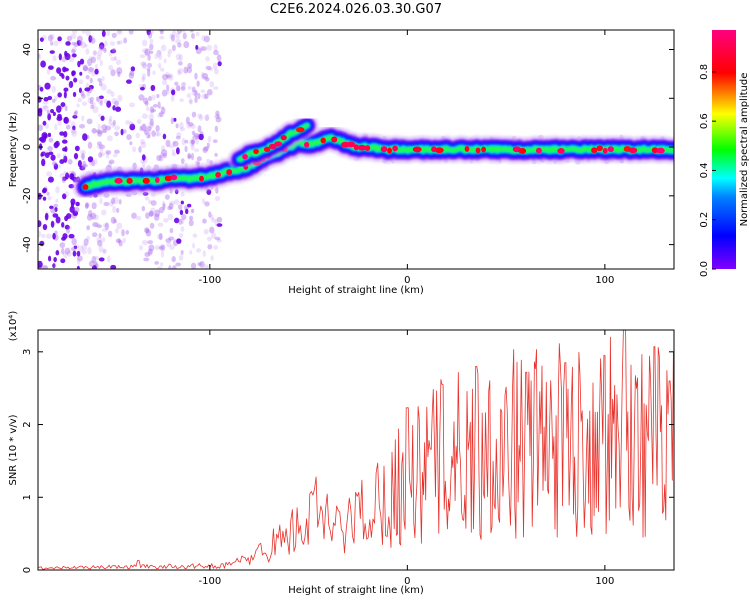 The image size is (750, 600). I want to click on spectrogram-secondary-ridge-hotspot, so click(245, 157).